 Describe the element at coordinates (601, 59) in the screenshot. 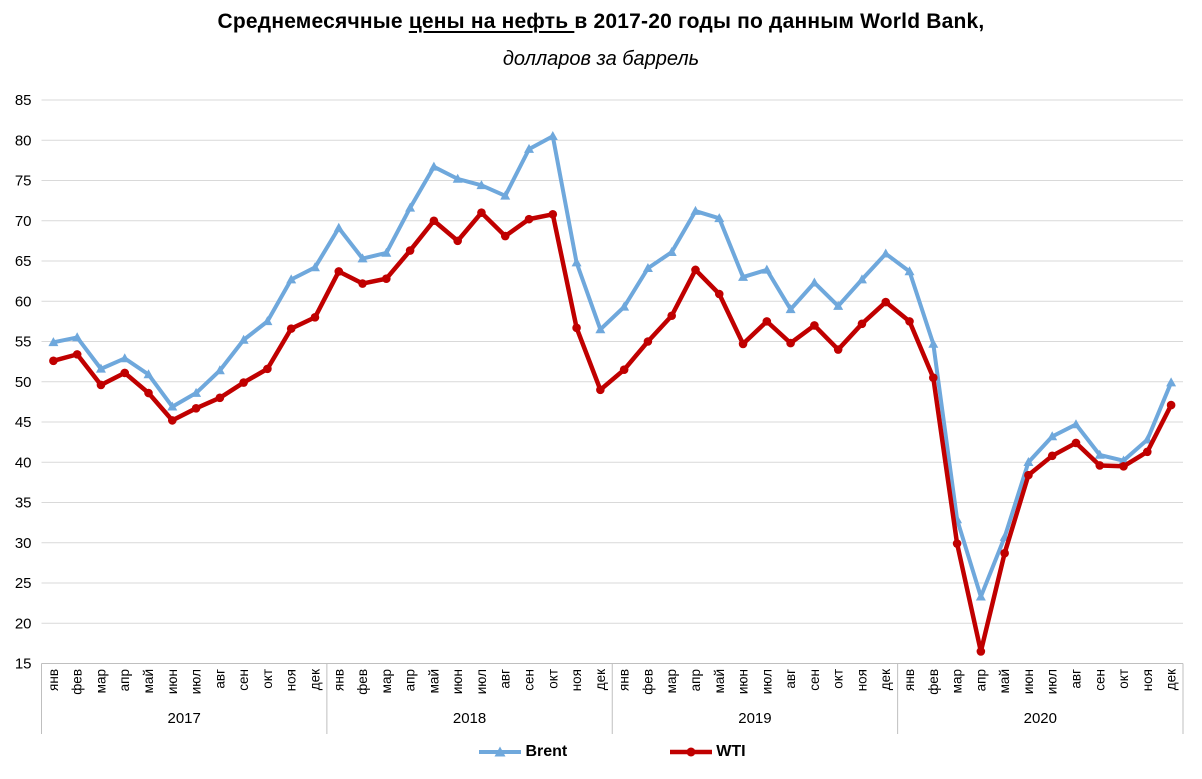

I see `chart-subtitle: долларов за баррель` at that location.